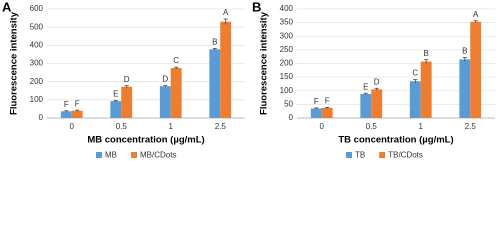 This screenshot has width=500, height=240. Describe the element at coordinates (37, 26) in the screenshot. I see `y-tick-label: 500` at that location.